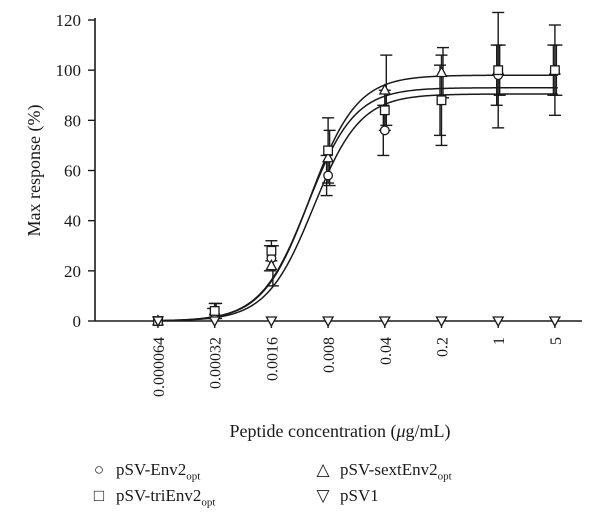  What do you see at coordinates (144, 473) in the screenshot?
I see `legend-item-env2: ○ pSV-Env2opt` at bounding box center [144, 473].